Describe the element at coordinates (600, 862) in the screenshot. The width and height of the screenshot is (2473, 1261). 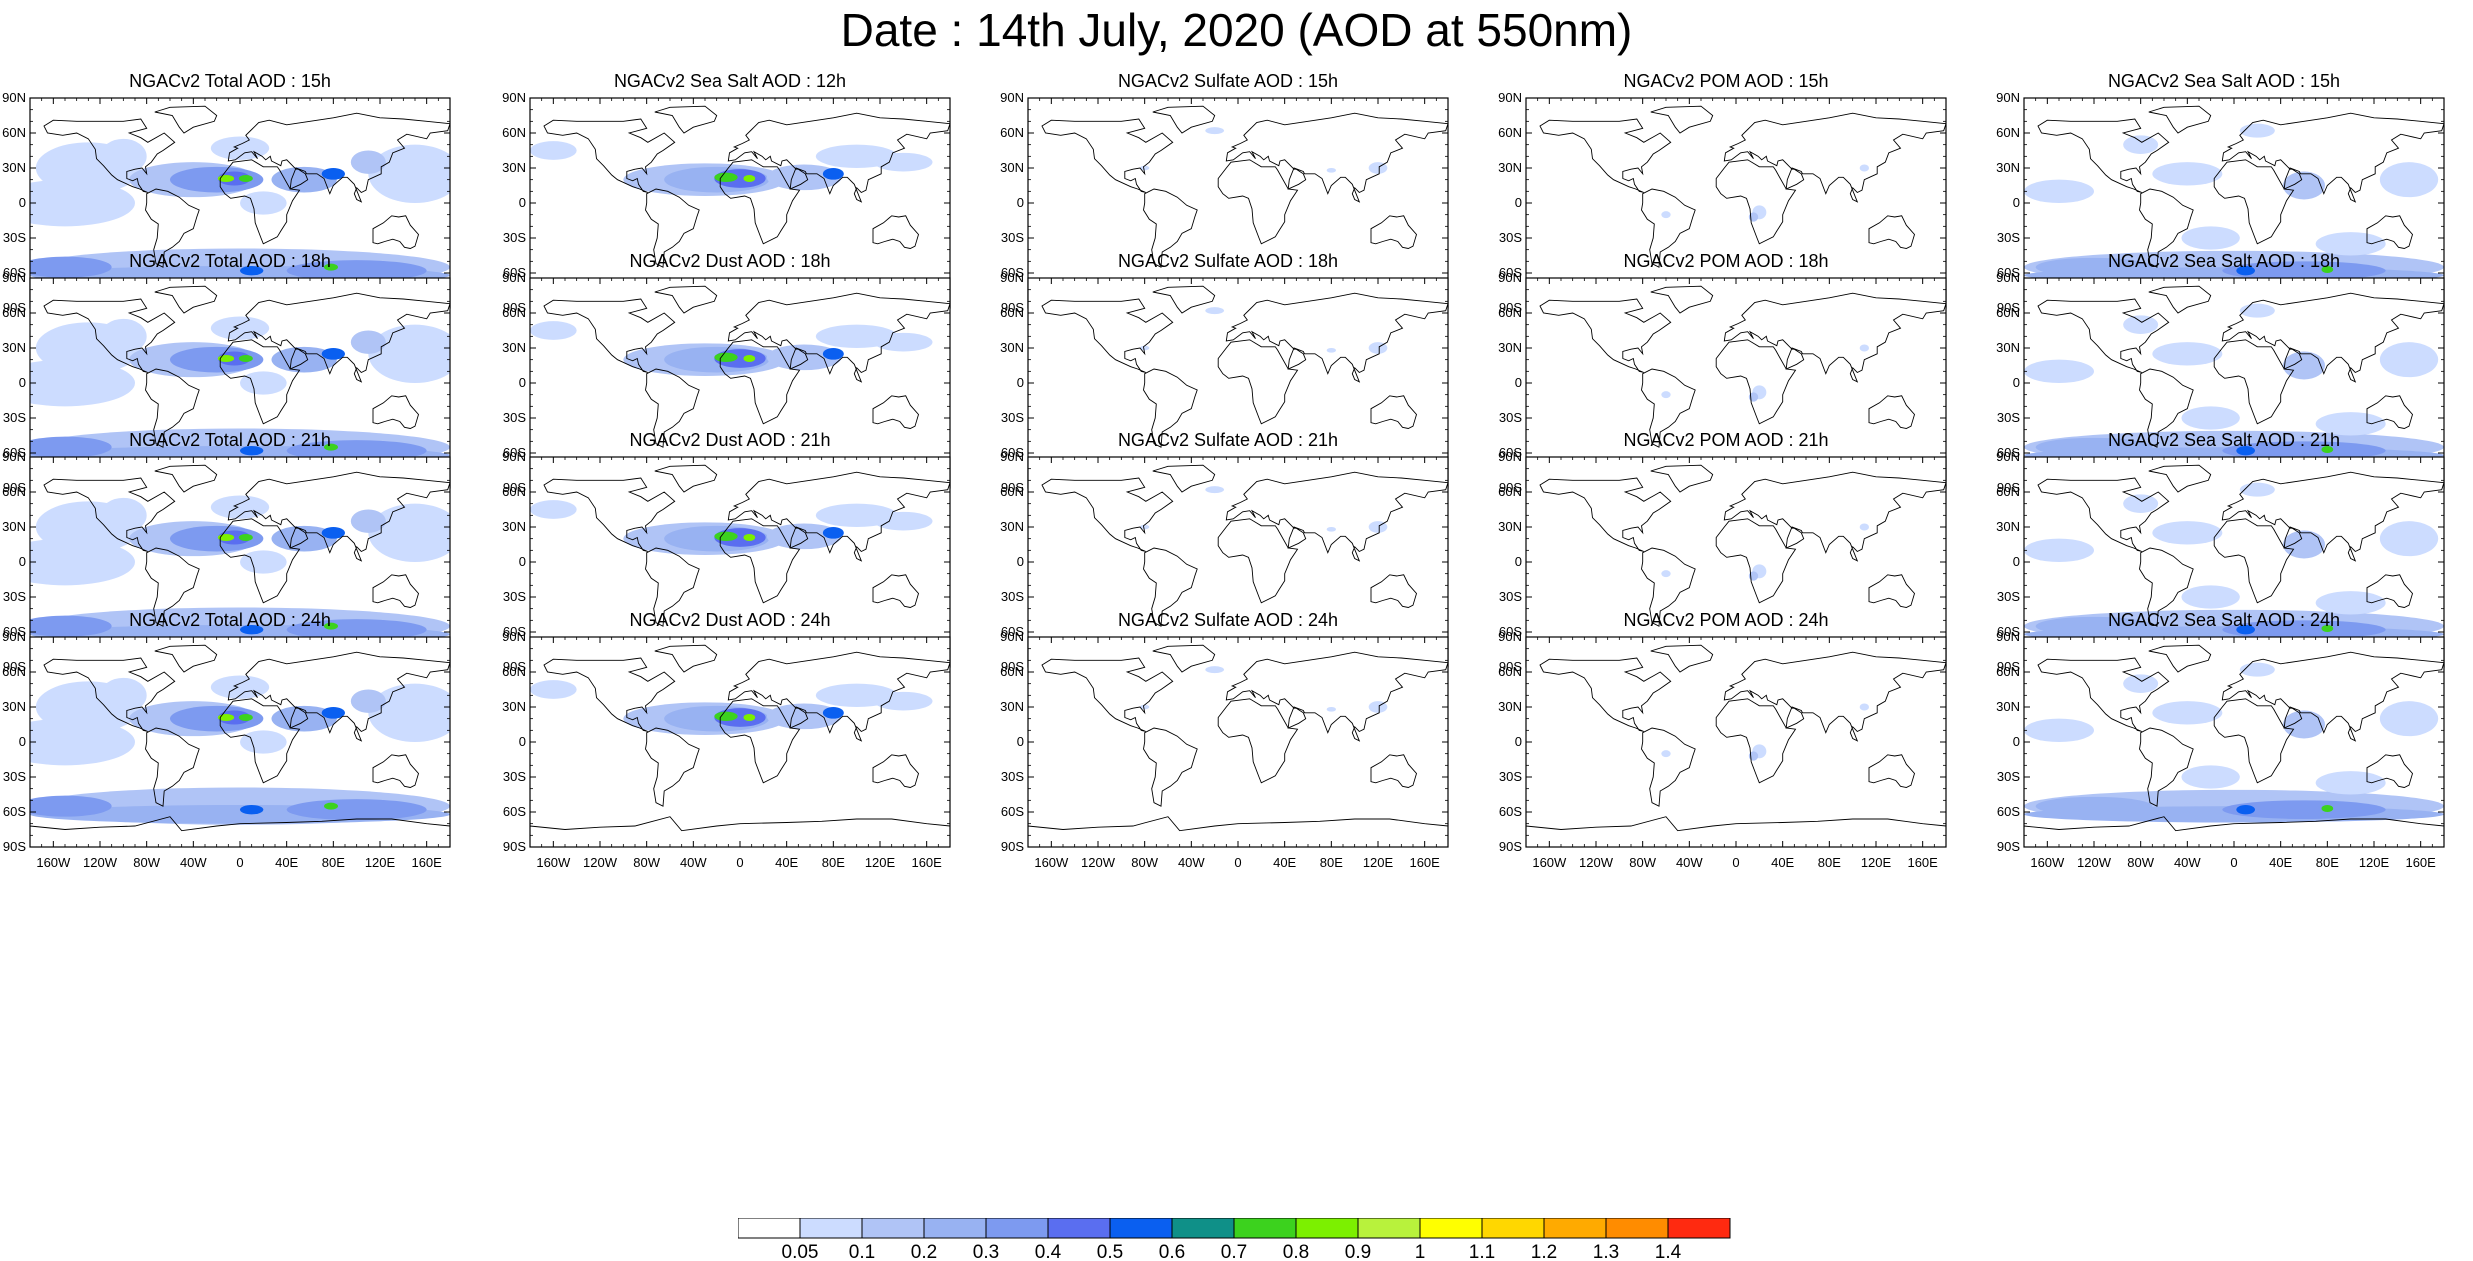
I see `lon-tick-label: 120W` at that location.